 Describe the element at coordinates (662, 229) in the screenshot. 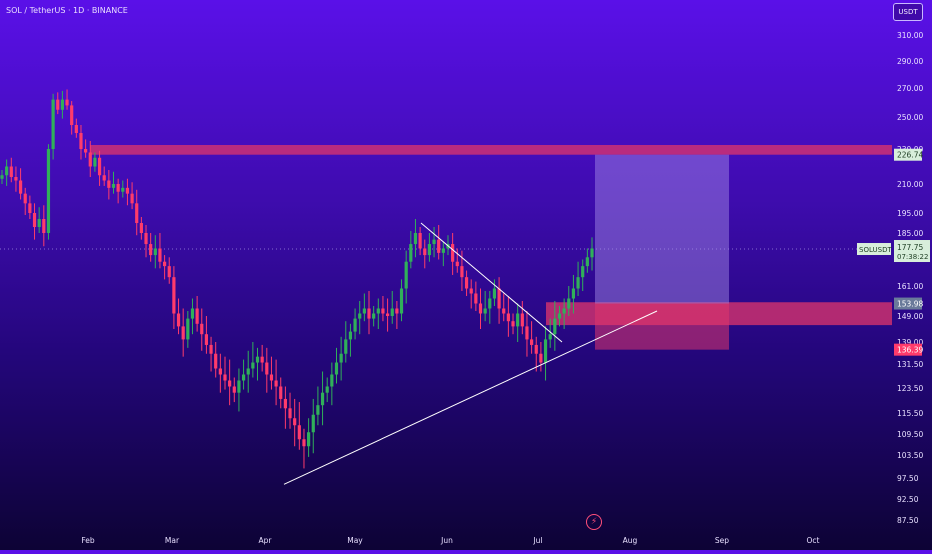

I see `profit-target-box` at that location.